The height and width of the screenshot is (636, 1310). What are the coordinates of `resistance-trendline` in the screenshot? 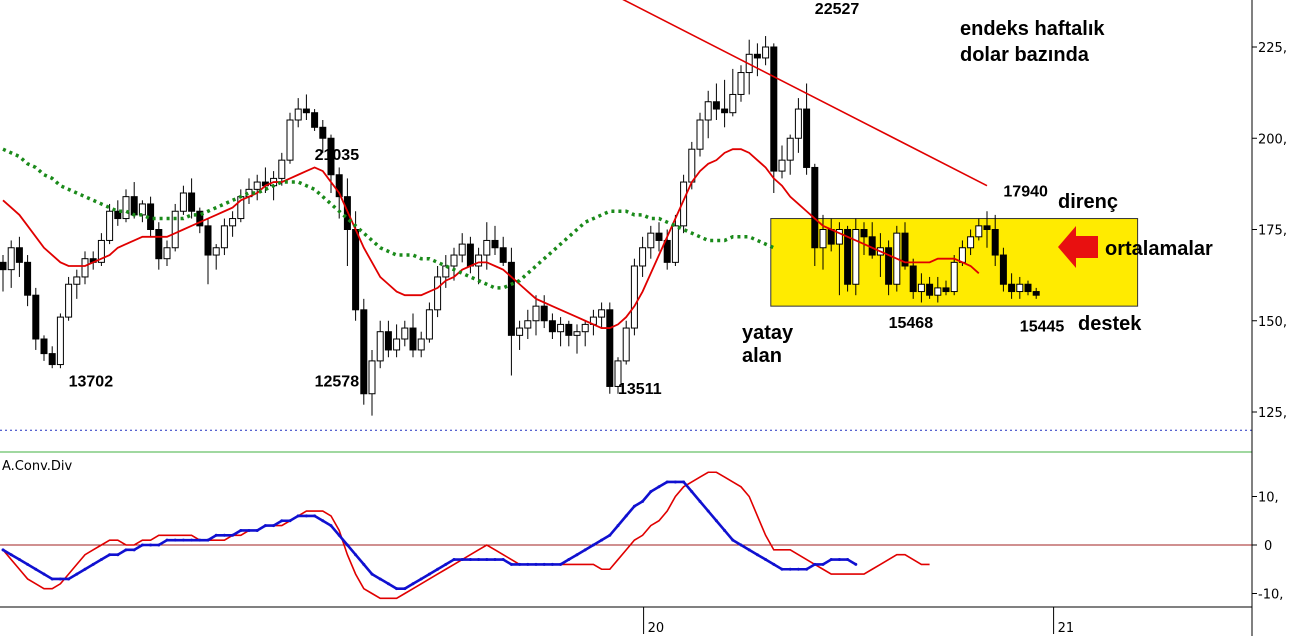 It's located at (805, 93).